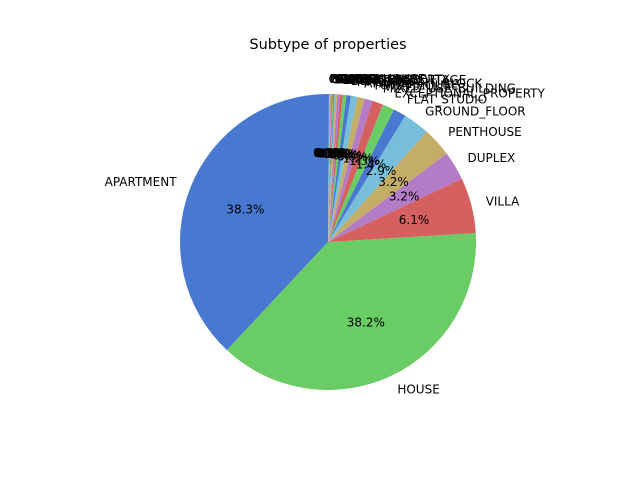  I want to click on slice-percent-label: 0.5%, so click(340, 154).